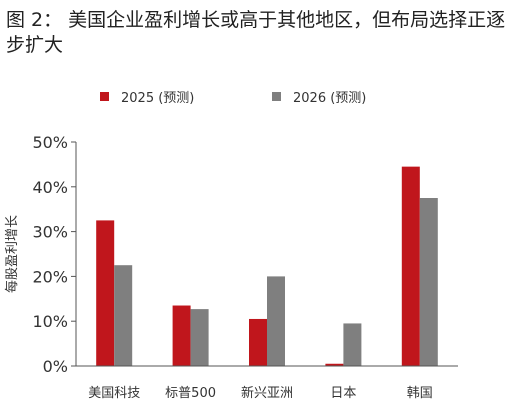  I want to click on legend-swatch-2026, so click(276, 96).